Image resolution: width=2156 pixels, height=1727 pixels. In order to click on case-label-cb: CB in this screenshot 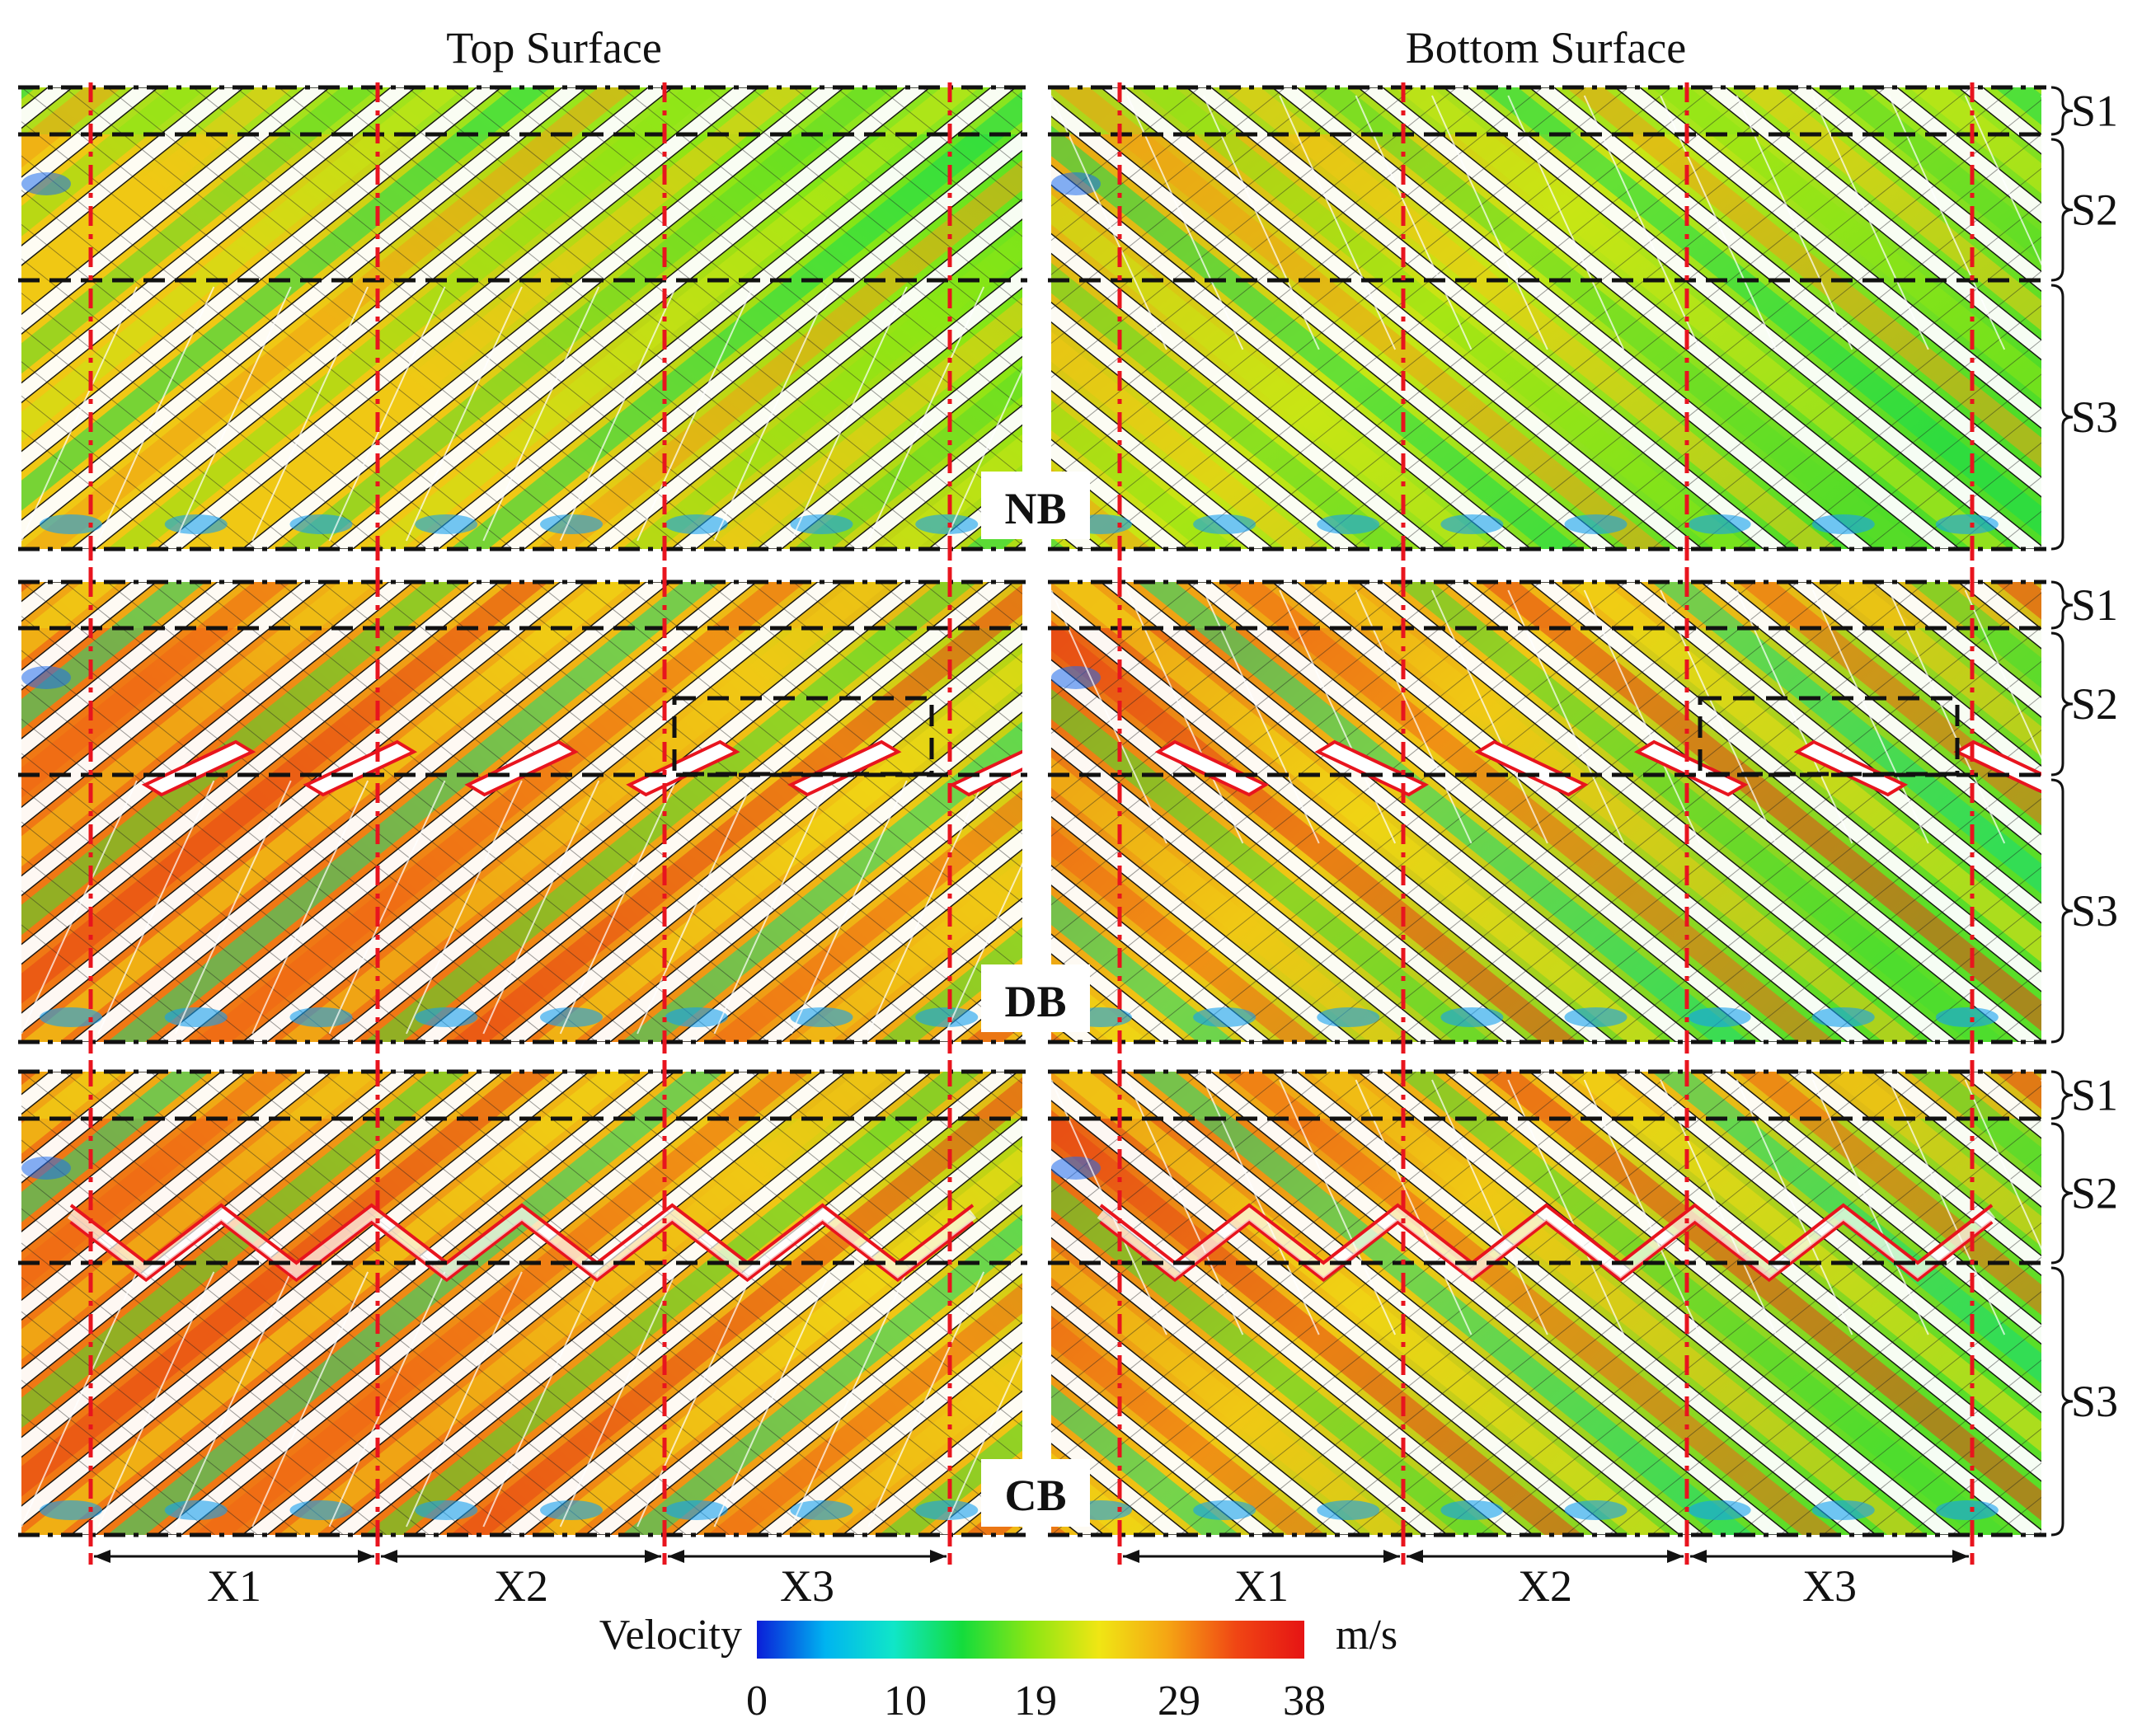, I will do `click(1035, 1495)`.